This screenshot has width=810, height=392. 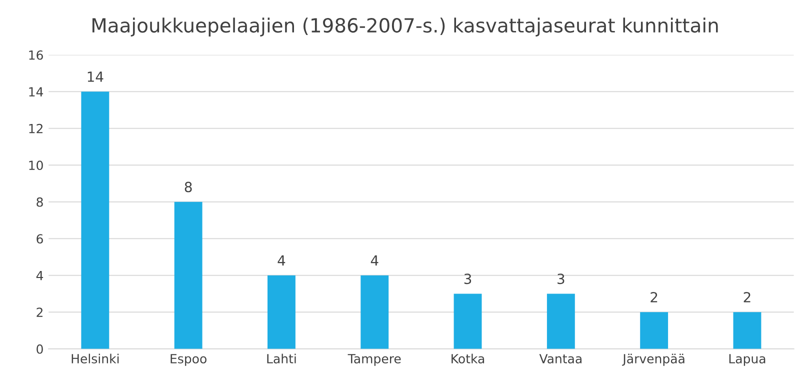 I want to click on x-tick-label: Lahti, so click(x=281, y=359).